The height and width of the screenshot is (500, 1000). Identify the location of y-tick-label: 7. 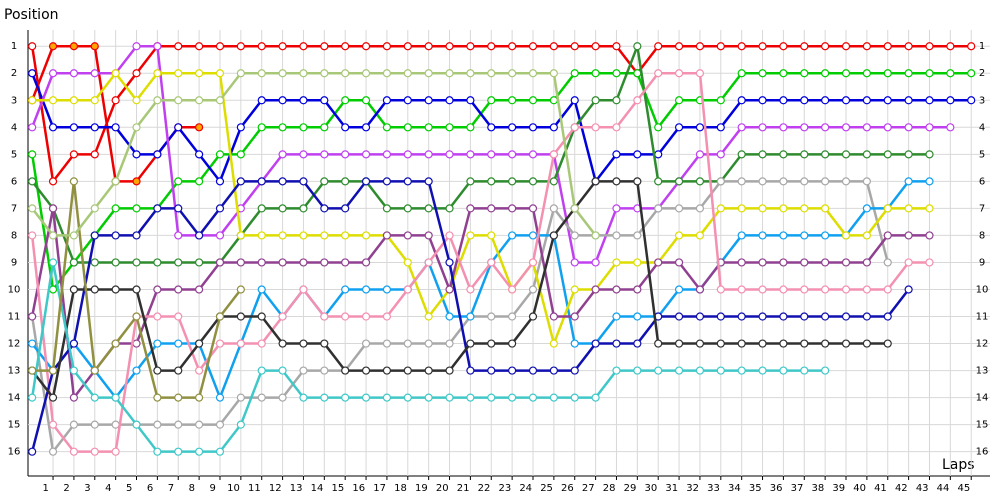
(14, 208).